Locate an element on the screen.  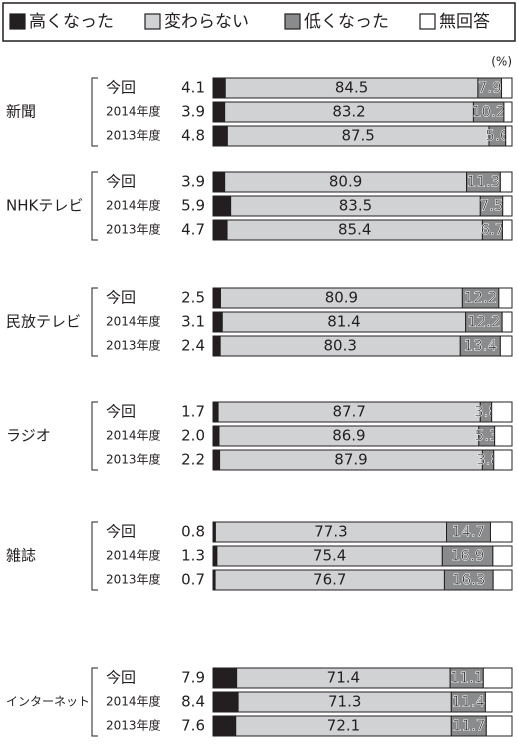
value-label: 72.1 is located at coordinates (343, 726).